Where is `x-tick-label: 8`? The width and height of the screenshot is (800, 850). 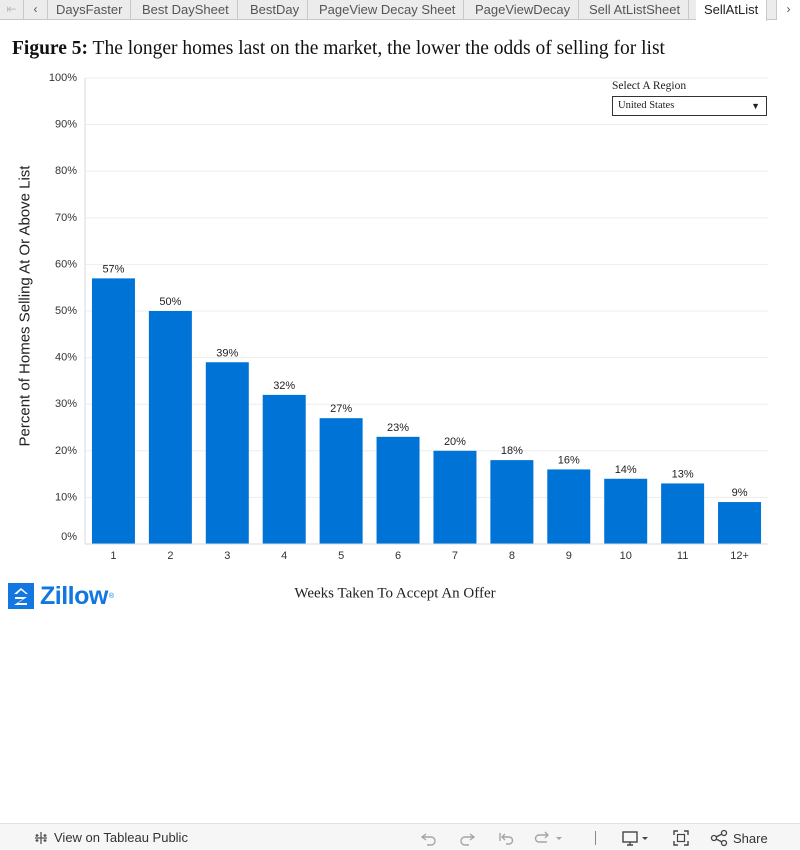
x-tick-label: 8 is located at coordinates (512, 556).